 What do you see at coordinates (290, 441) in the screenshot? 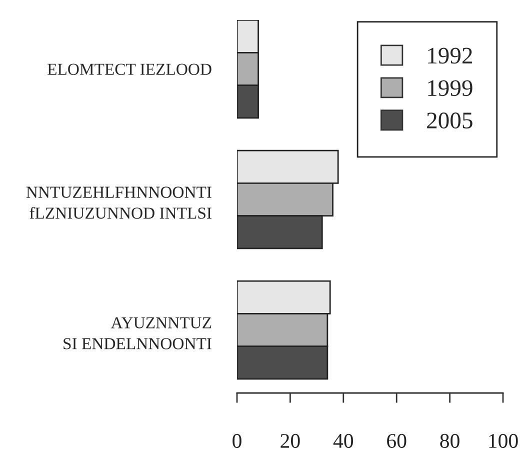
I see `x-tick-label: 20` at bounding box center [290, 441].